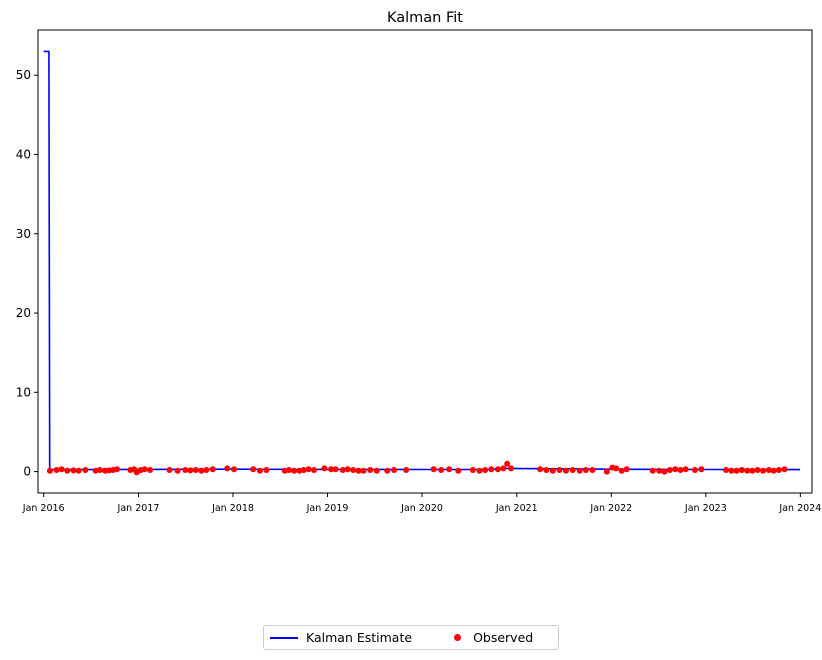 The width and height of the screenshot is (822, 660). What do you see at coordinates (705, 508) in the screenshot?
I see `x-tick-label: Jan 2023` at bounding box center [705, 508].